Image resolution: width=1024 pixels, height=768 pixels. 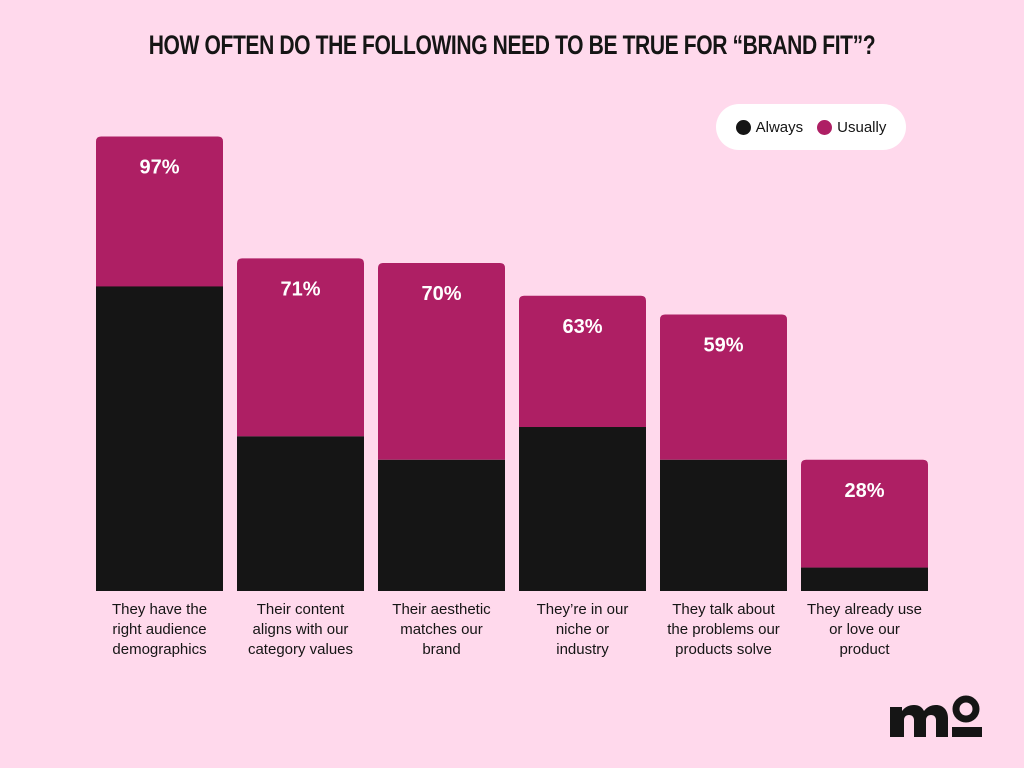 What do you see at coordinates (723, 649) in the screenshot?
I see `category-label-line: products solve` at bounding box center [723, 649].